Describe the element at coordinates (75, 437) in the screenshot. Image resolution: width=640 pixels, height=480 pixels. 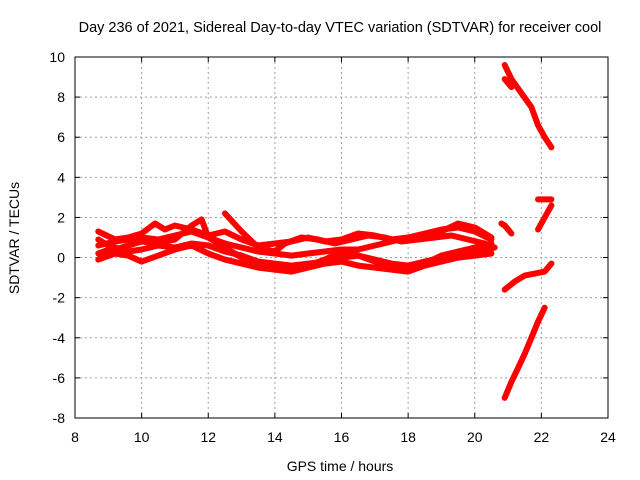
I see `x-tick-label: 8` at that location.